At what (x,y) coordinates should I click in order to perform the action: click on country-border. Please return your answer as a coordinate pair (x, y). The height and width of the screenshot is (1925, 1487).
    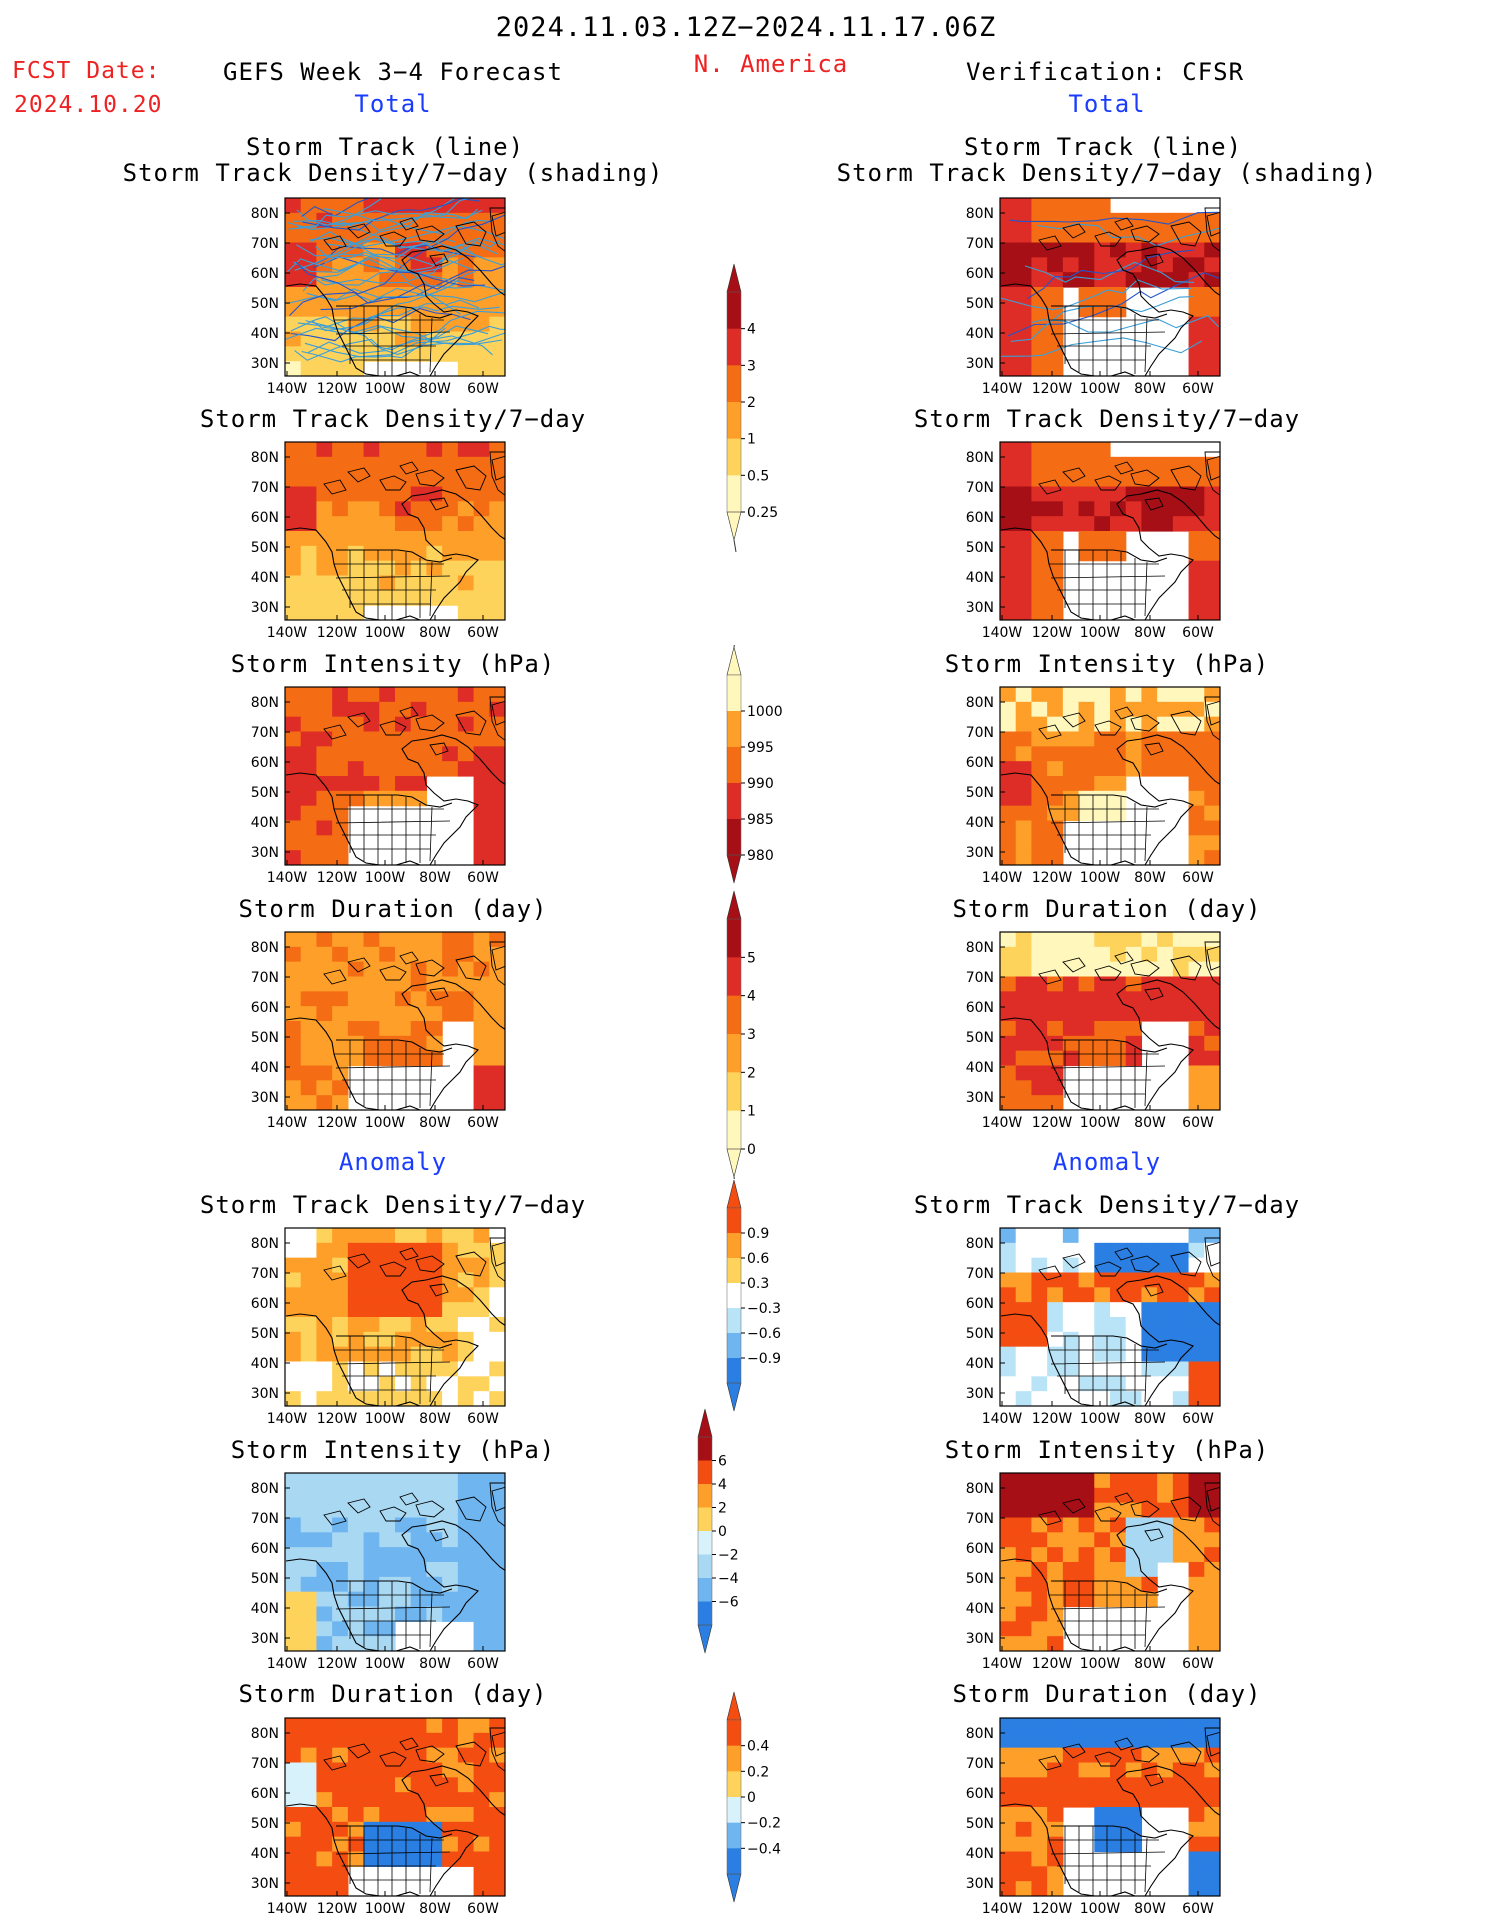
    Looking at the image, I should click on (1109, 1587).